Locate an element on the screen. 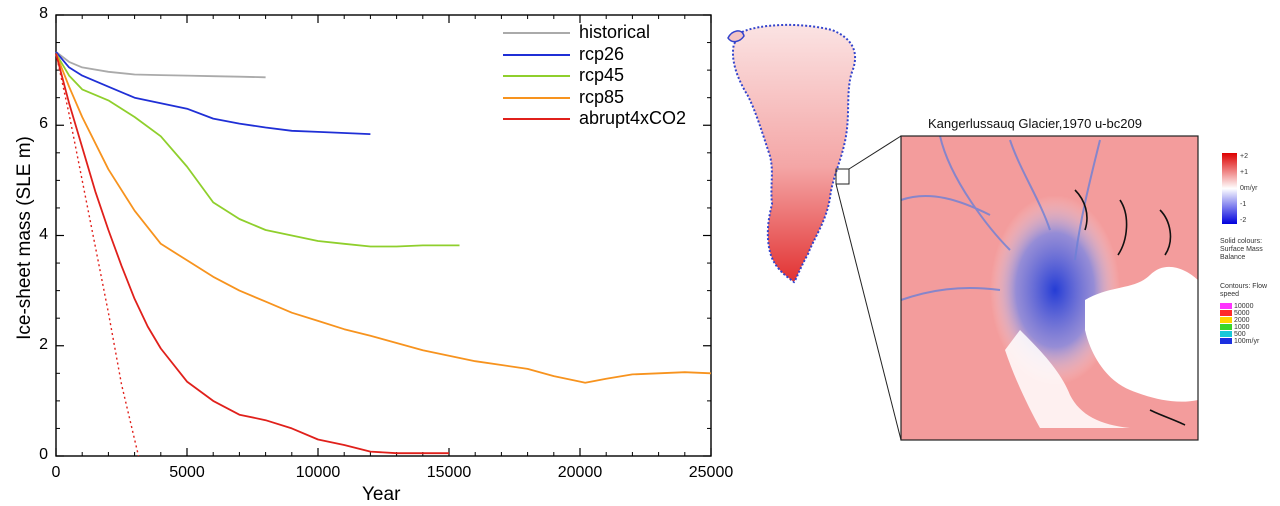 The height and width of the screenshot is (506, 1280). series-rcp26-line is located at coordinates (213, 93).